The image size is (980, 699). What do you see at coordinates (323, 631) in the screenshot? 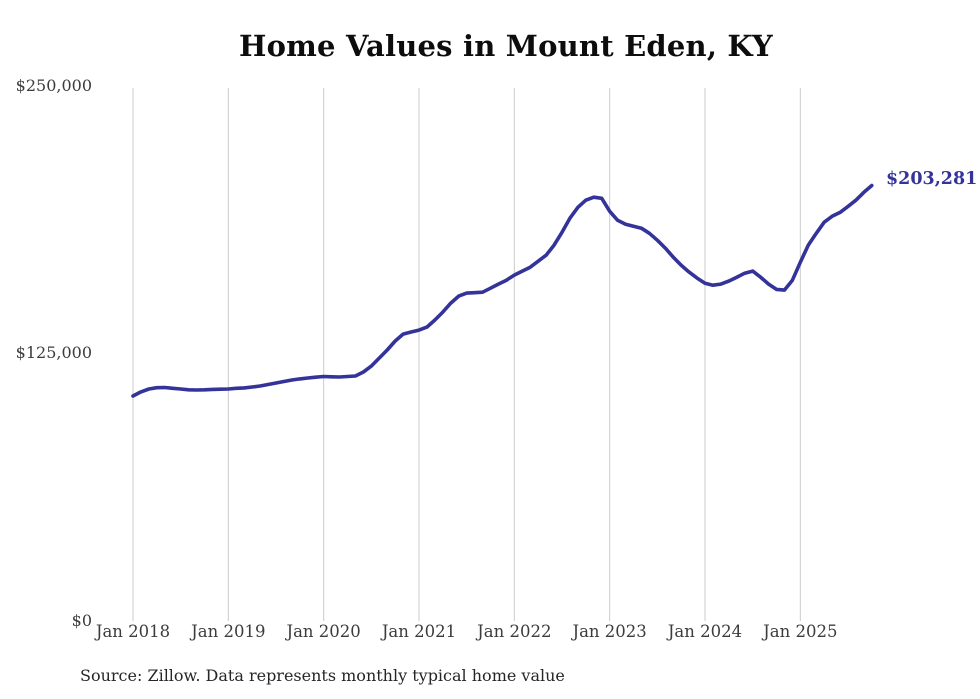
I see `x-tick-label: Jan 2020` at bounding box center [323, 631].